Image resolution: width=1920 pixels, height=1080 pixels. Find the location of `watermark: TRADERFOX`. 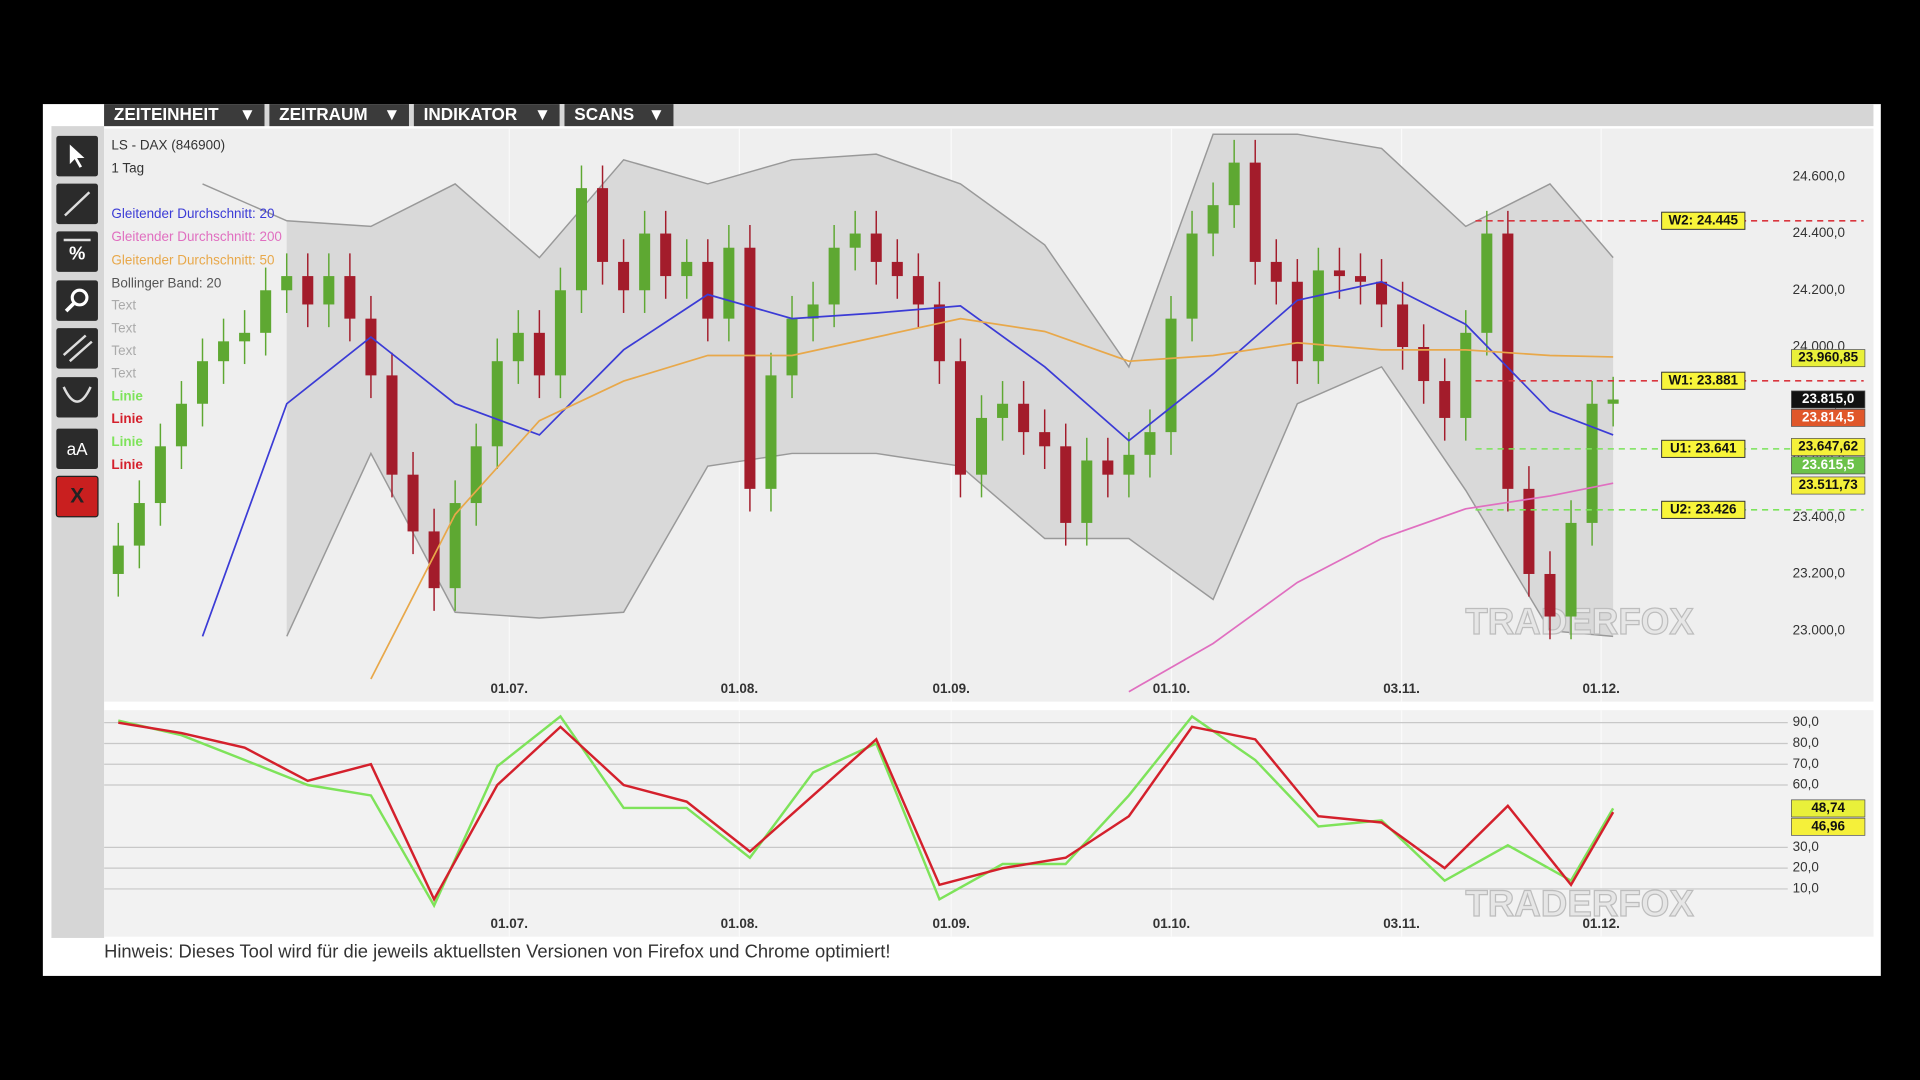

watermark: TRADERFOX is located at coordinates (1579, 903).